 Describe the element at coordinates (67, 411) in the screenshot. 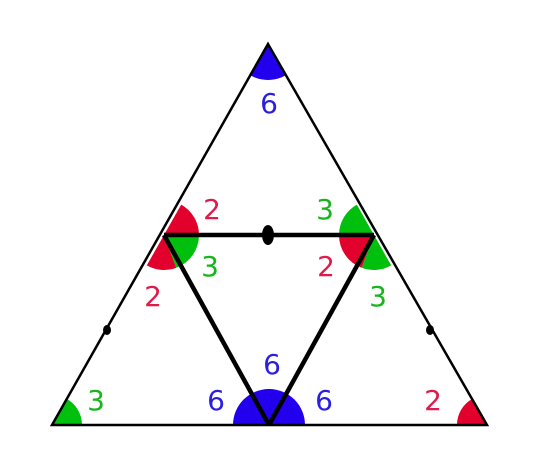

I see `bottom-left-angle-sector` at that location.